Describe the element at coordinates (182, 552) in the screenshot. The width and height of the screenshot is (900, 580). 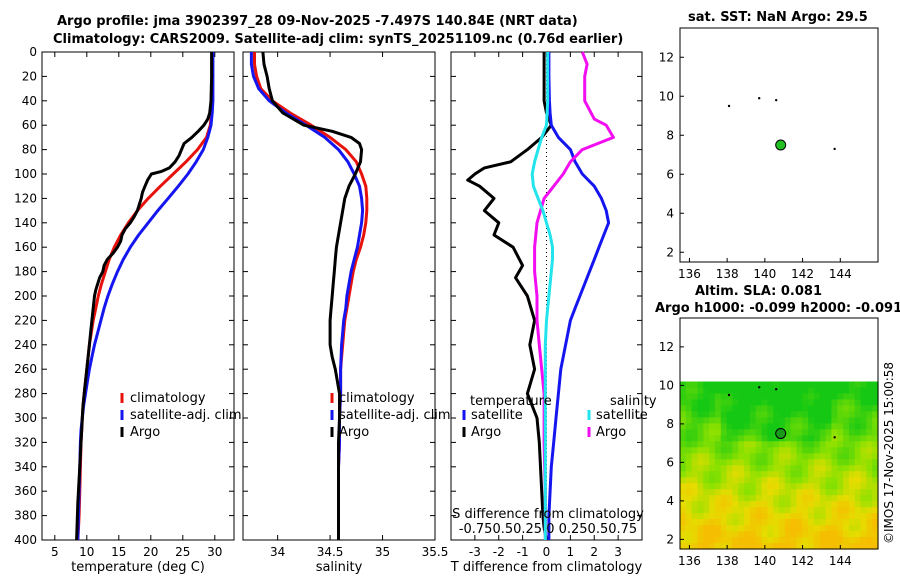
I see `temperature-xtick-label: 25` at that location.